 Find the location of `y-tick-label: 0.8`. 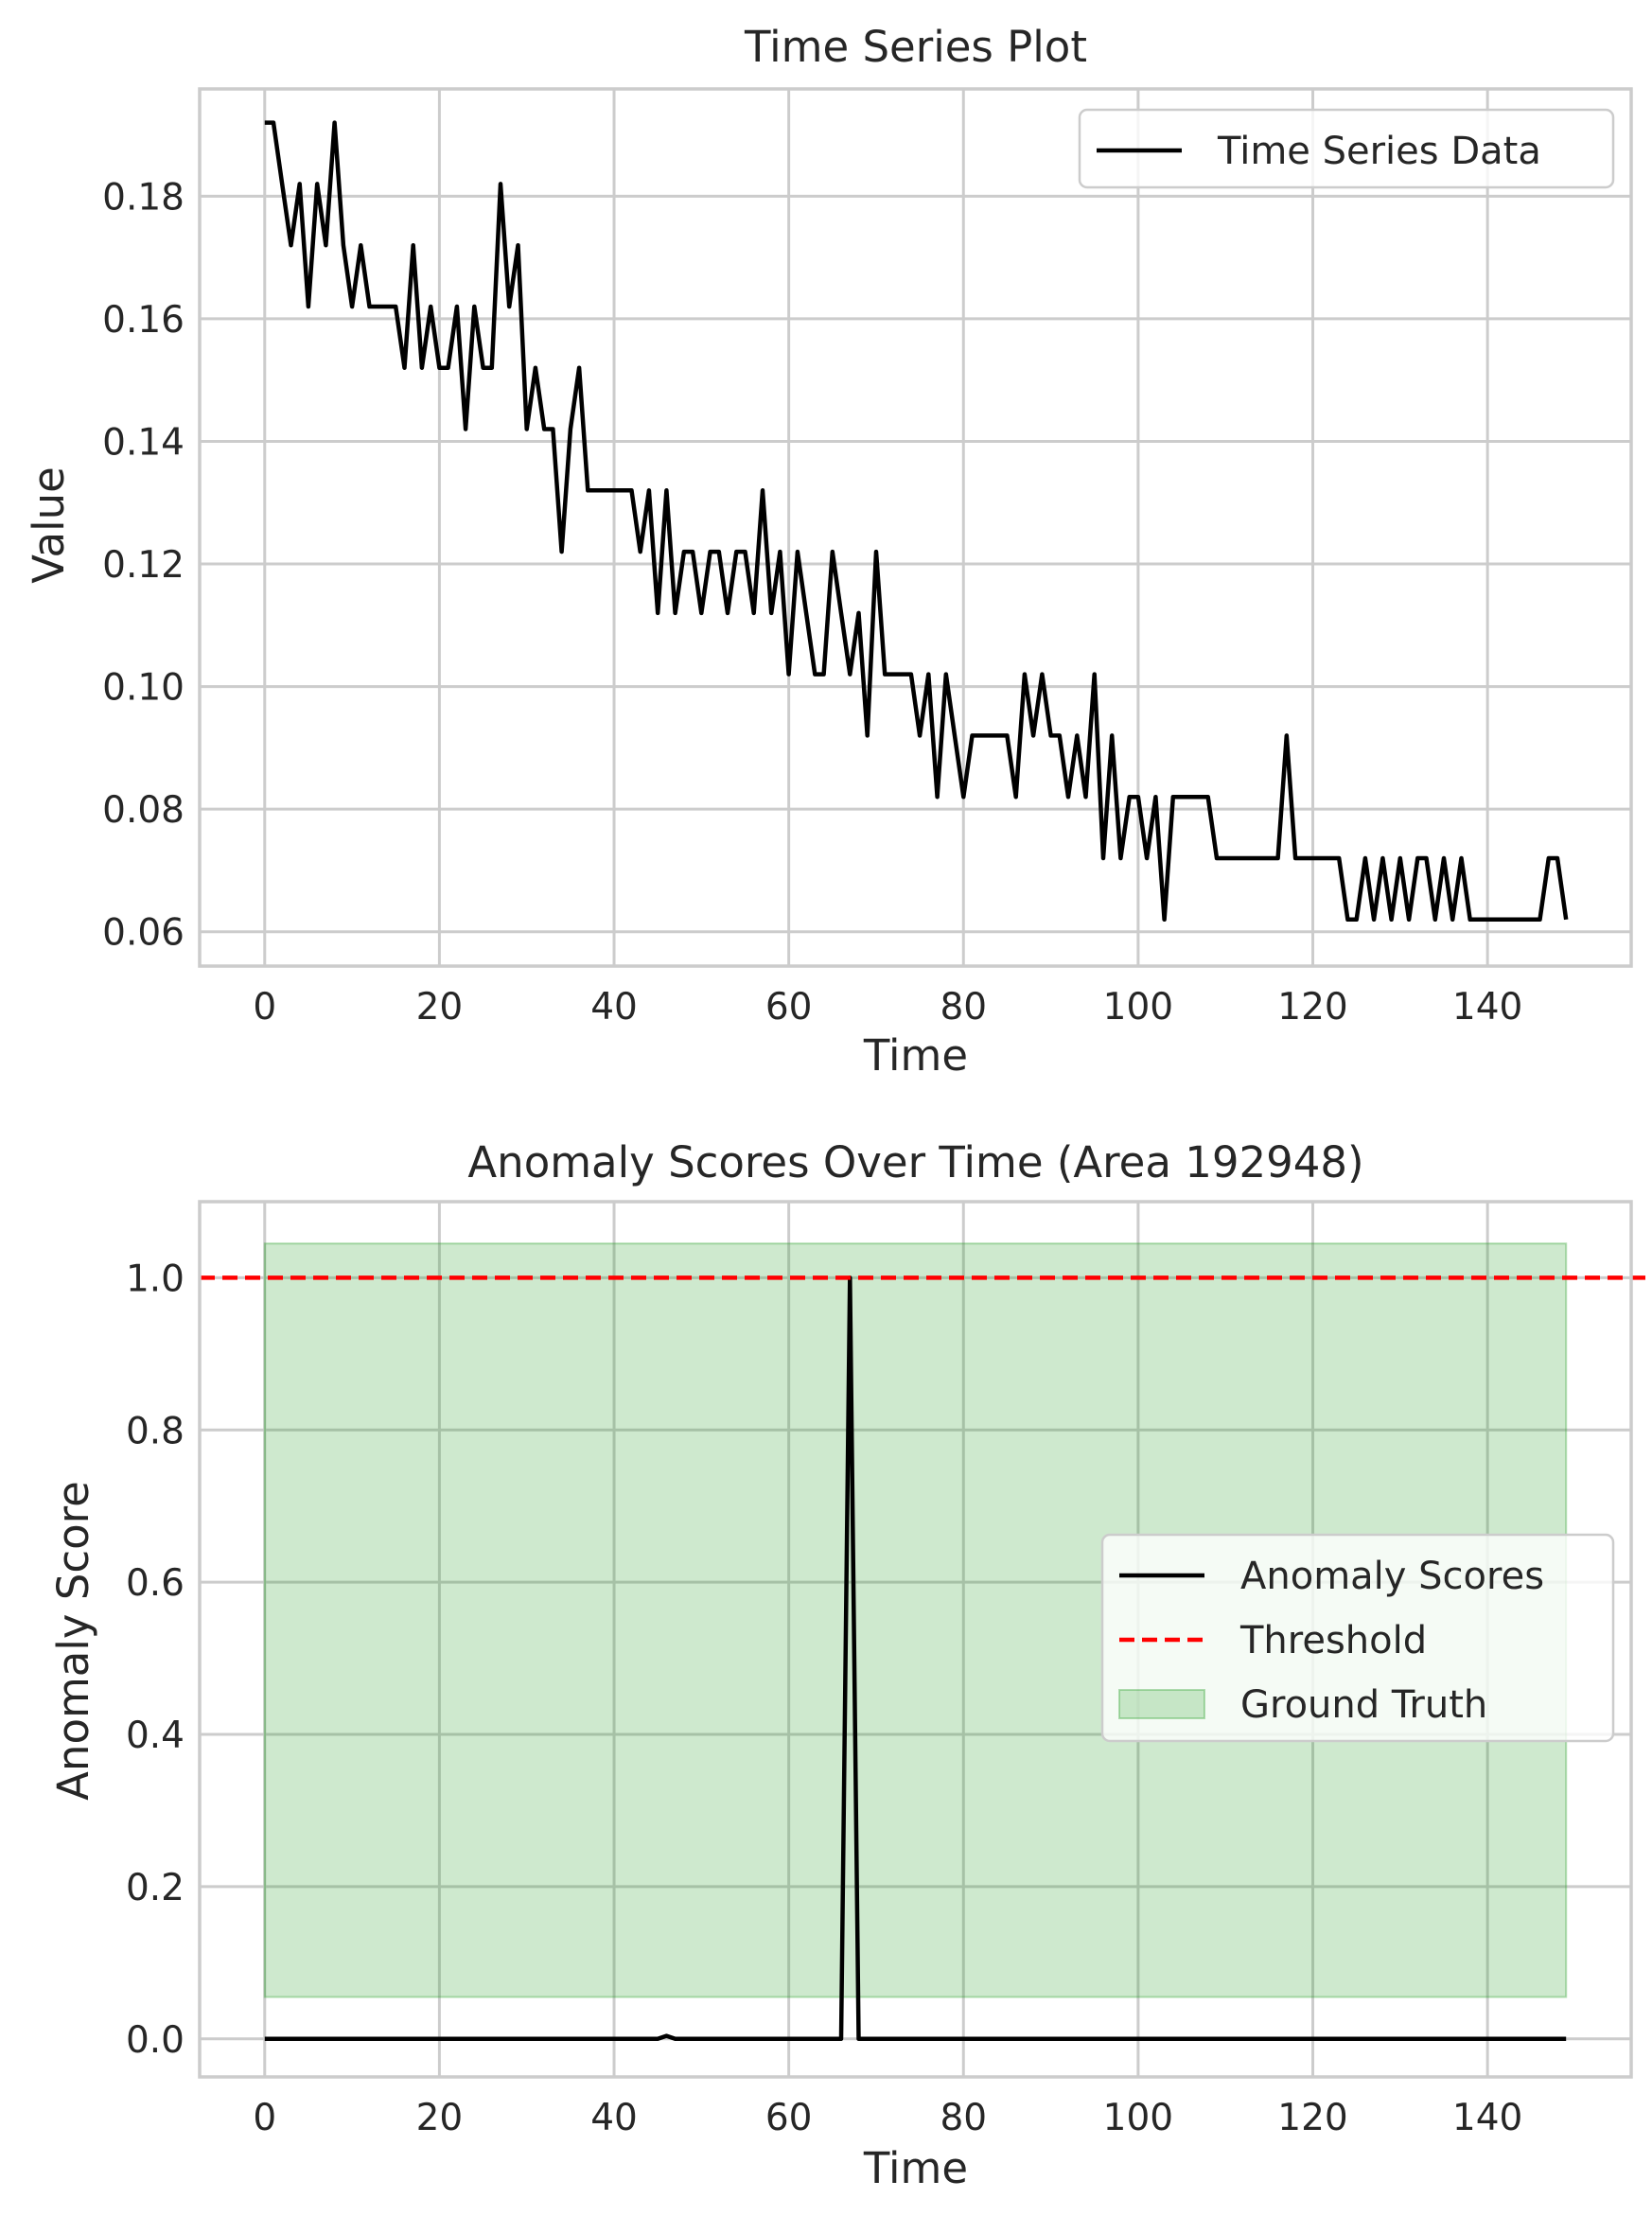

y-tick-label: 0.8 is located at coordinates (155, 1431).